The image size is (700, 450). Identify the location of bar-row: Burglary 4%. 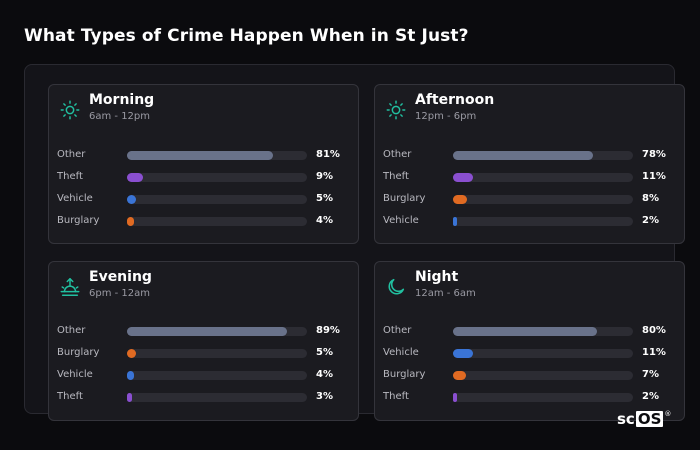
(204, 221).